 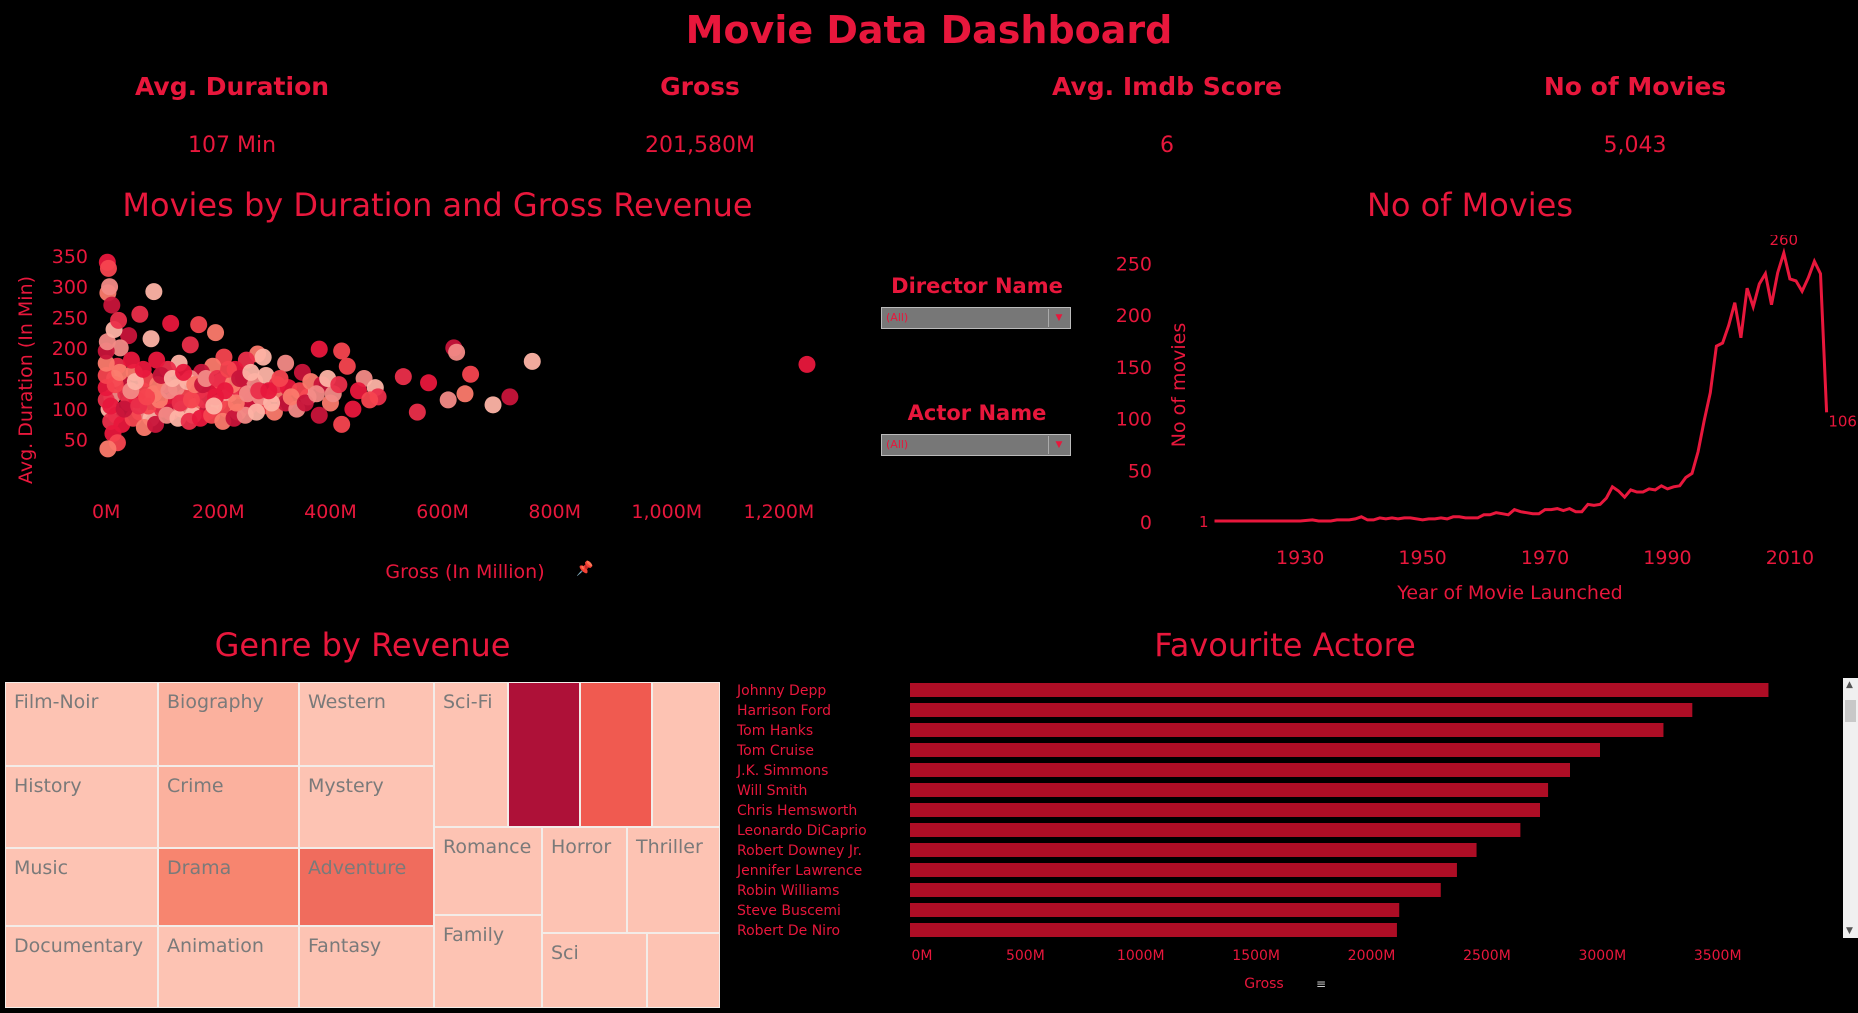 I want to click on treemap-cell: Music, so click(x=81, y=887).